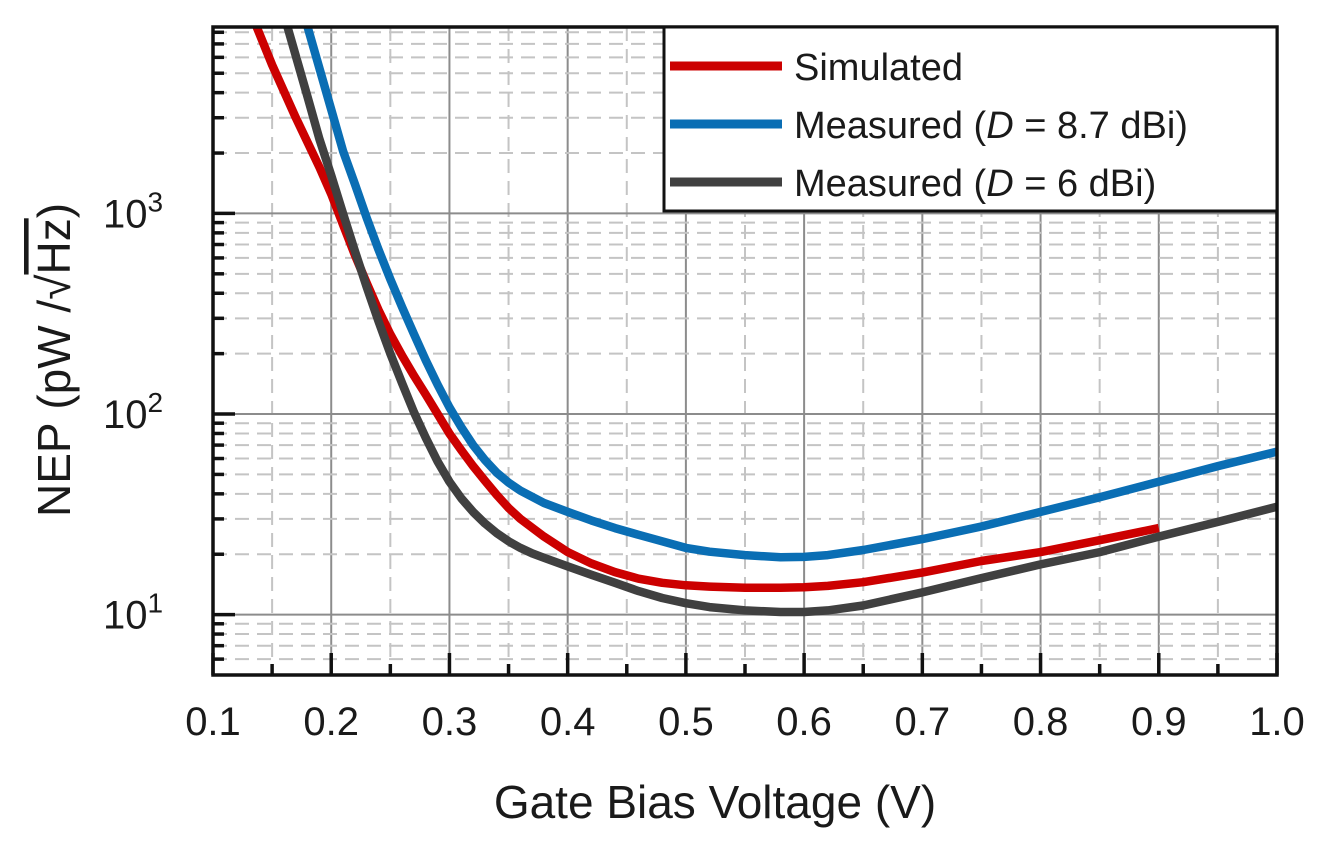 The height and width of the screenshot is (859, 1334). Describe the element at coordinates (568, 722) in the screenshot. I see `x-tick-label: 0.4` at that location.